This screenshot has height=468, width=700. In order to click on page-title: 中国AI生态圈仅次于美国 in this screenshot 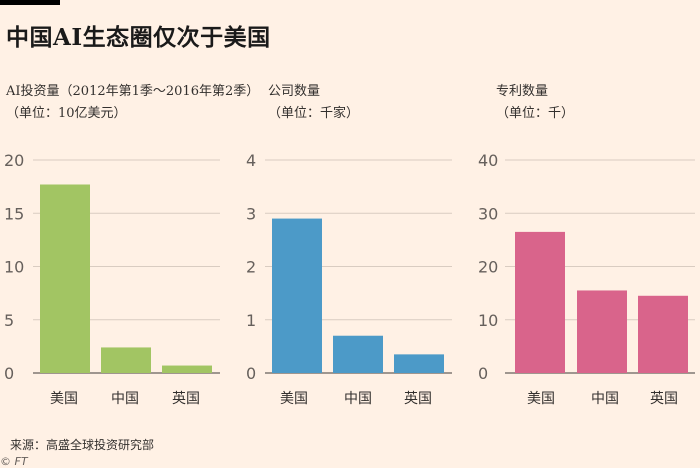, I will do `click(138, 37)`.